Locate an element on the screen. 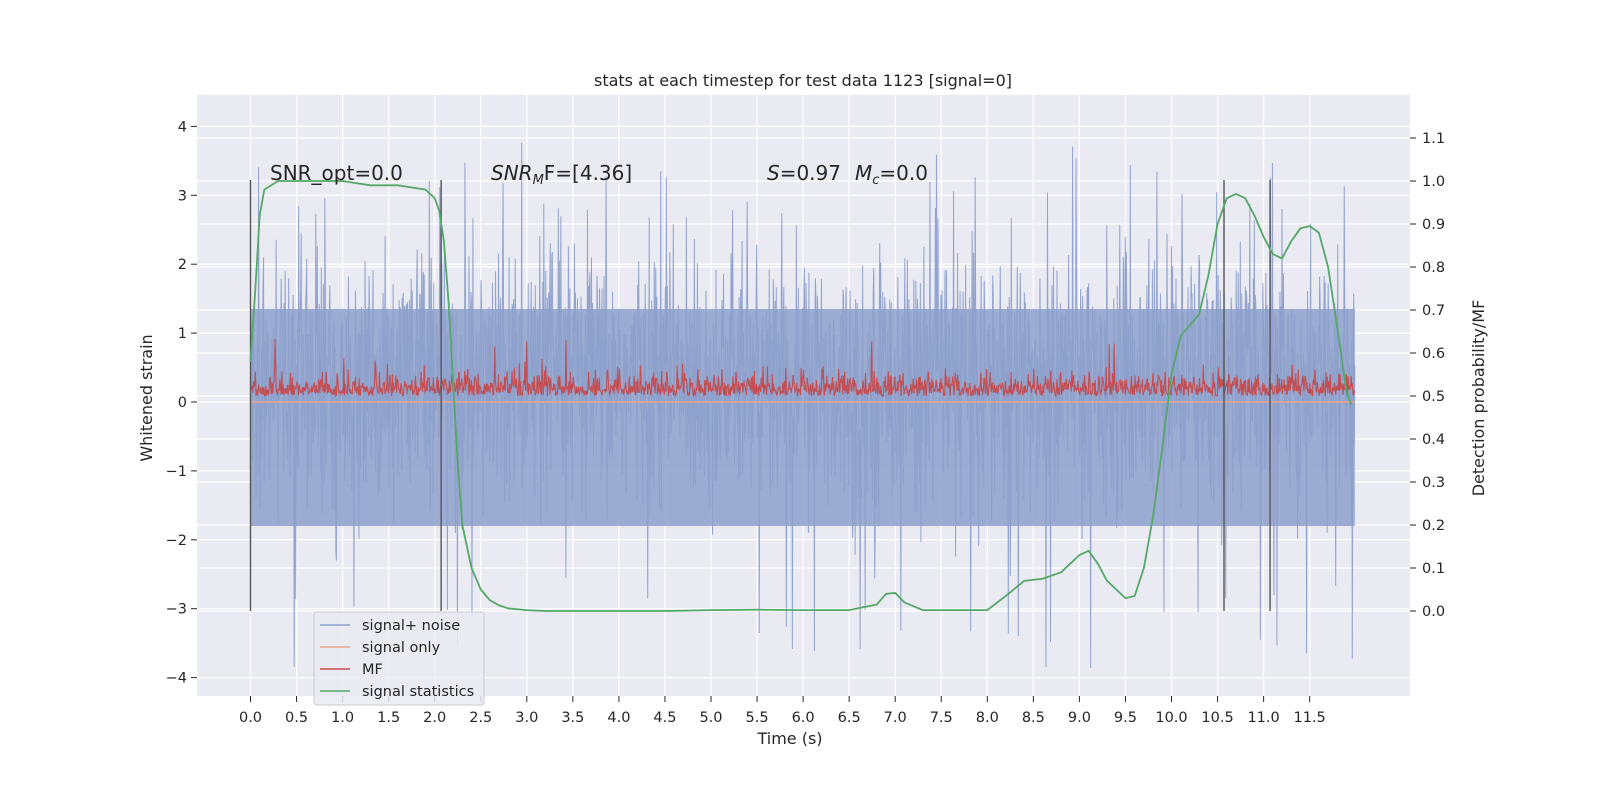  annotation-s-mc: S=0.97 Mc=0.0 is located at coordinates (847, 174).